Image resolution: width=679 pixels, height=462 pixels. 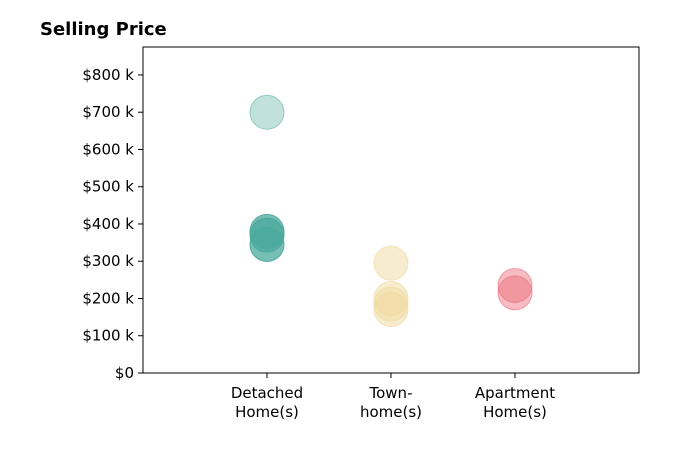 What do you see at coordinates (108, 336) in the screenshot?
I see `y-tick-label: $100 k` at bounding box center [108, 336].